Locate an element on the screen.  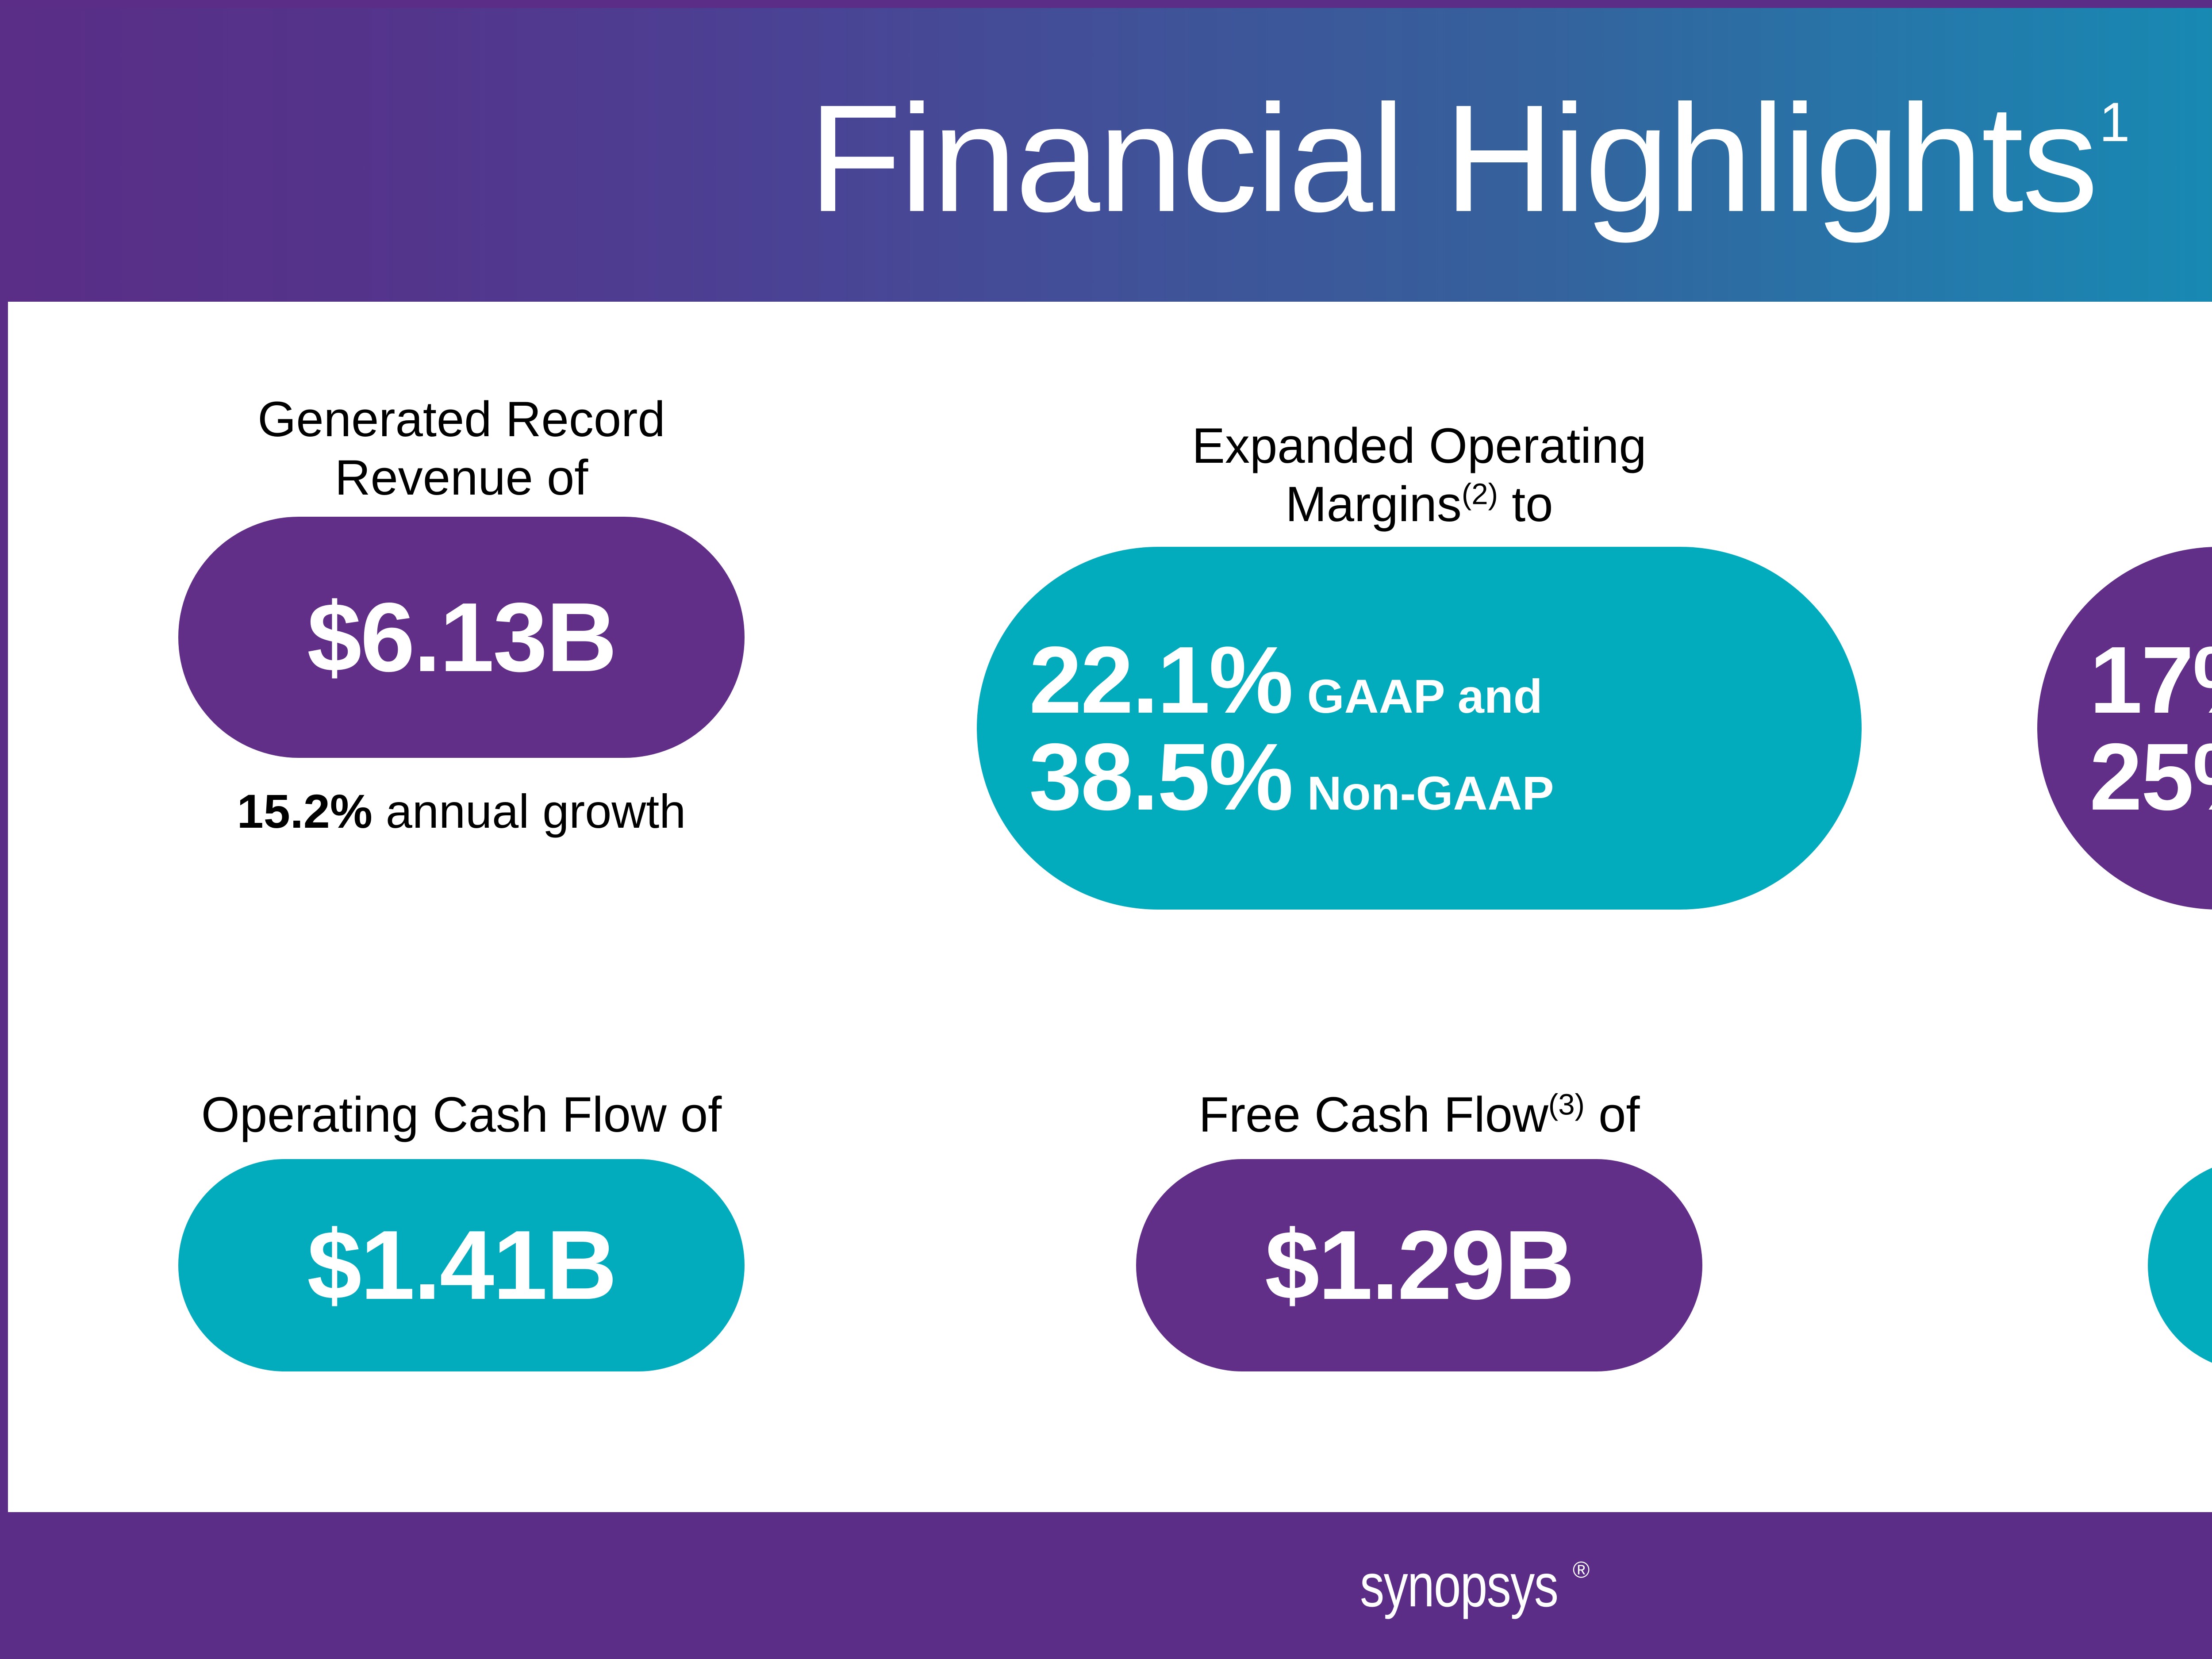
label-line-2-tail: to is located at coordinates (1526, 504).